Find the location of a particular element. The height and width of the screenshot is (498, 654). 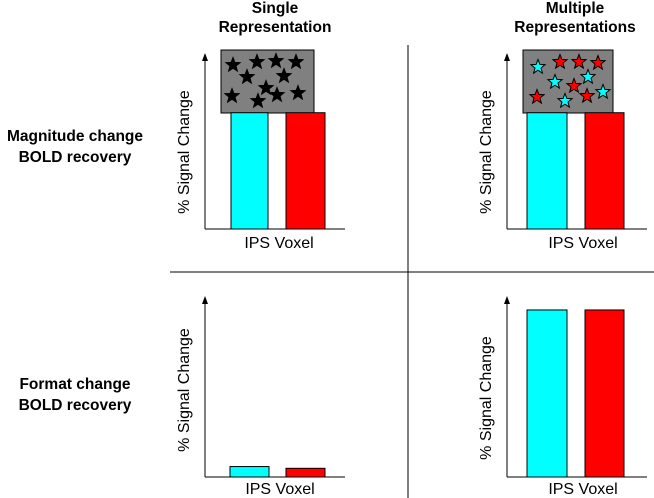

panel-format-single: % Signal Change IPS Voxel is located at coordinates (260, 397).